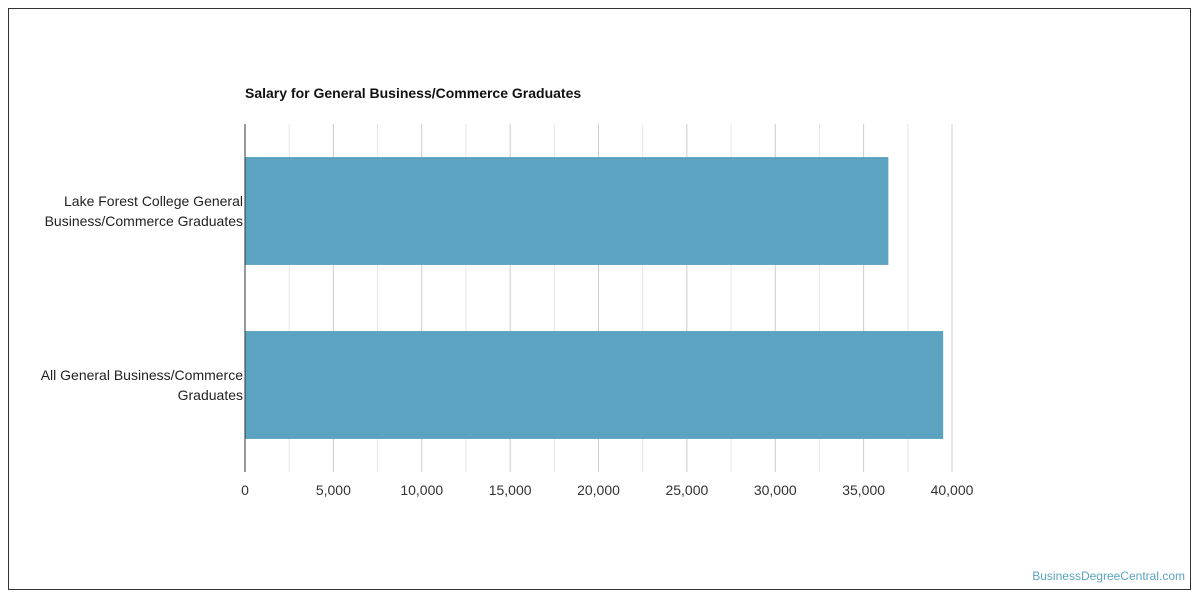 The height and width of the screenshot is (600, 1200). I want to click on category-label-line: Graduates, so click(210, 395).